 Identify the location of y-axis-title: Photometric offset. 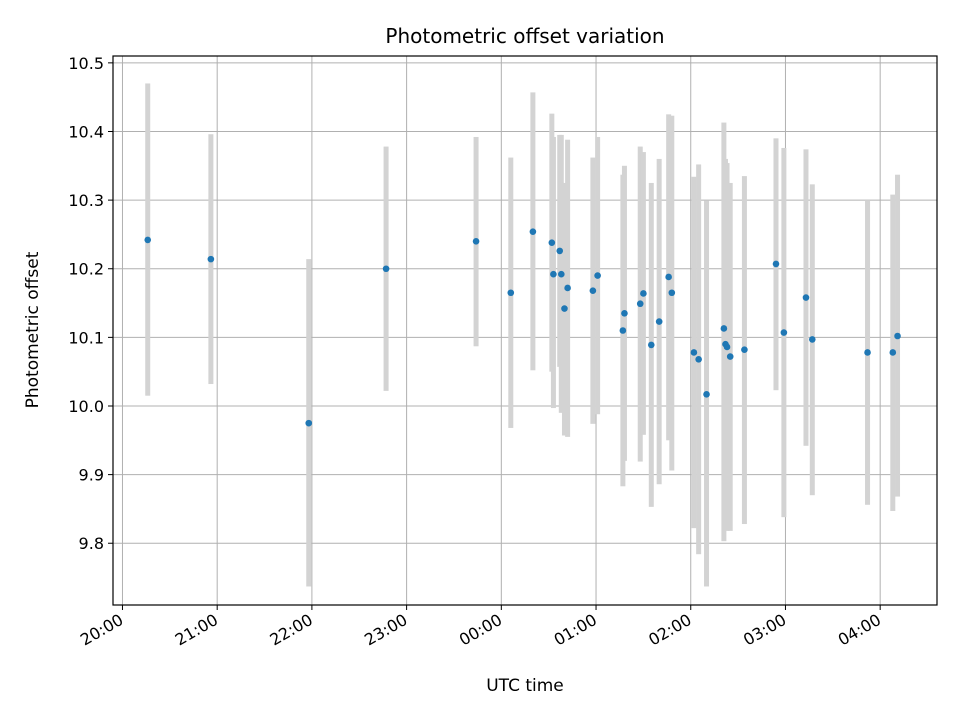
(33, 329).